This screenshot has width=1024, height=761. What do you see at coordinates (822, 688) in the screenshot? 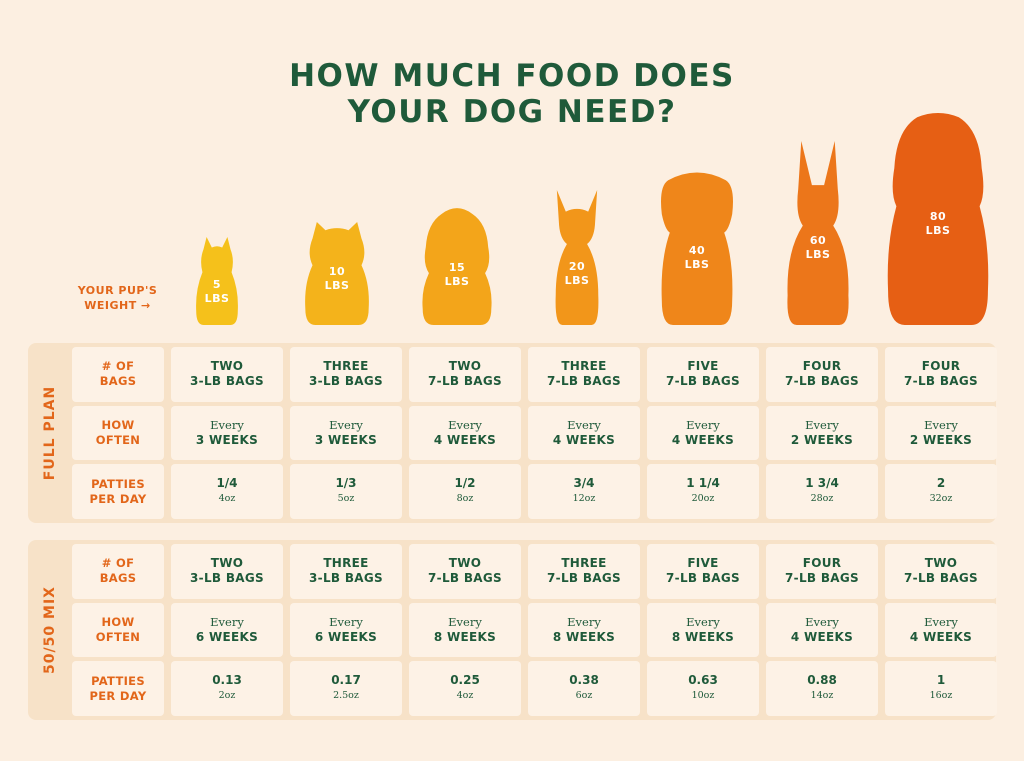
I see `patties-cell: 0.88 14oz` at bounding box center [822, 688].